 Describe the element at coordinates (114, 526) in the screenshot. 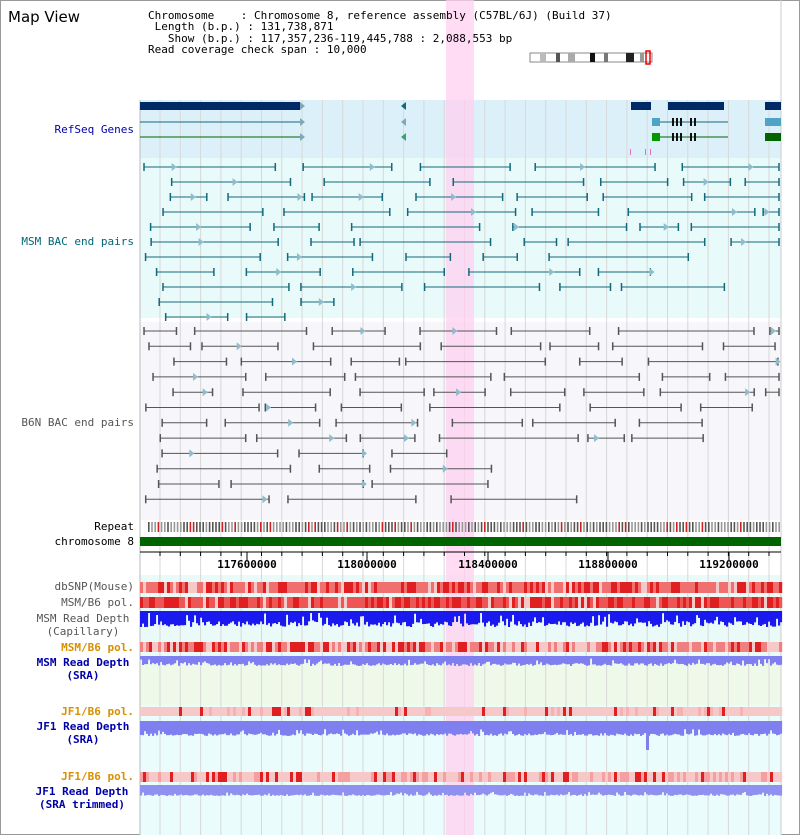

I see `track-label-repeat: Repeat` at that location.